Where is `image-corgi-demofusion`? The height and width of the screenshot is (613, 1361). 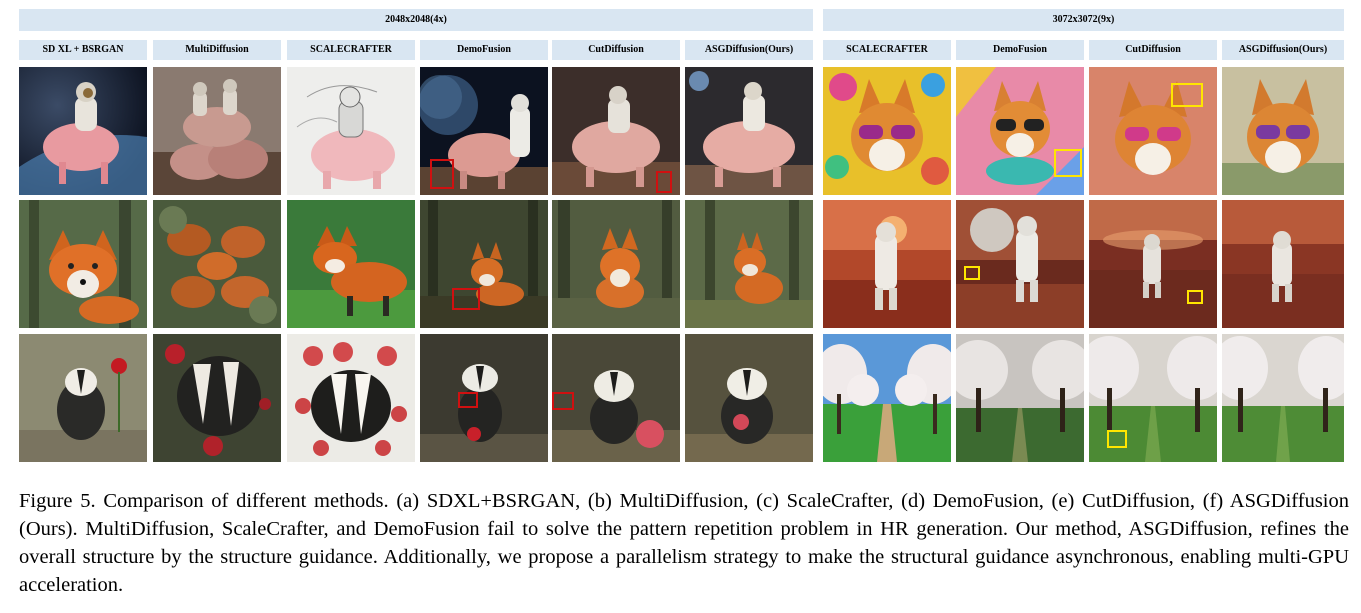
image-corgi-demofusion is located at coordinates (1020, 131).